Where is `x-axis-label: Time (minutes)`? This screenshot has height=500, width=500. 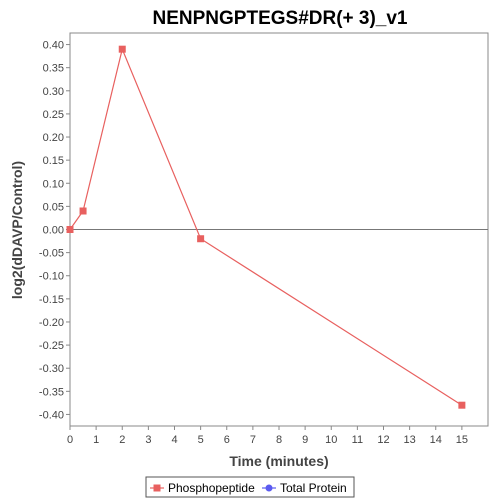
x-axis-label: Time (minutes) is located at coordinates (278, 461).